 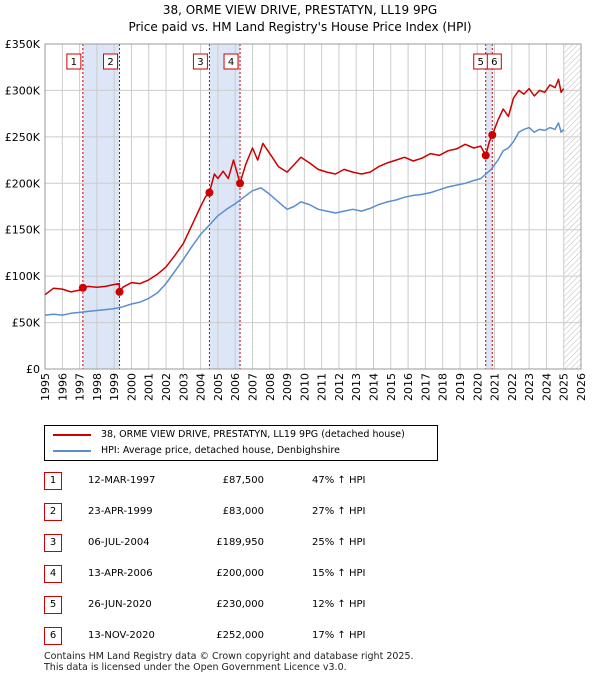 What do you see at coordinates (425, 387) in the screenshot?
I see `x-tick-label: 2017` at bounding box center [425, 387].